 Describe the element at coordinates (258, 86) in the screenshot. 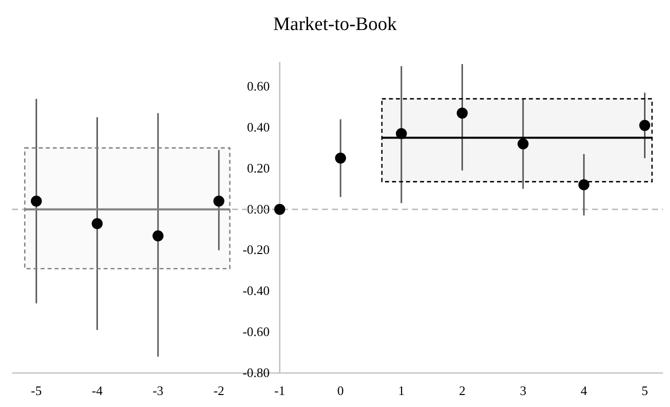

I see `y-tick-label: 0.60` at that location.